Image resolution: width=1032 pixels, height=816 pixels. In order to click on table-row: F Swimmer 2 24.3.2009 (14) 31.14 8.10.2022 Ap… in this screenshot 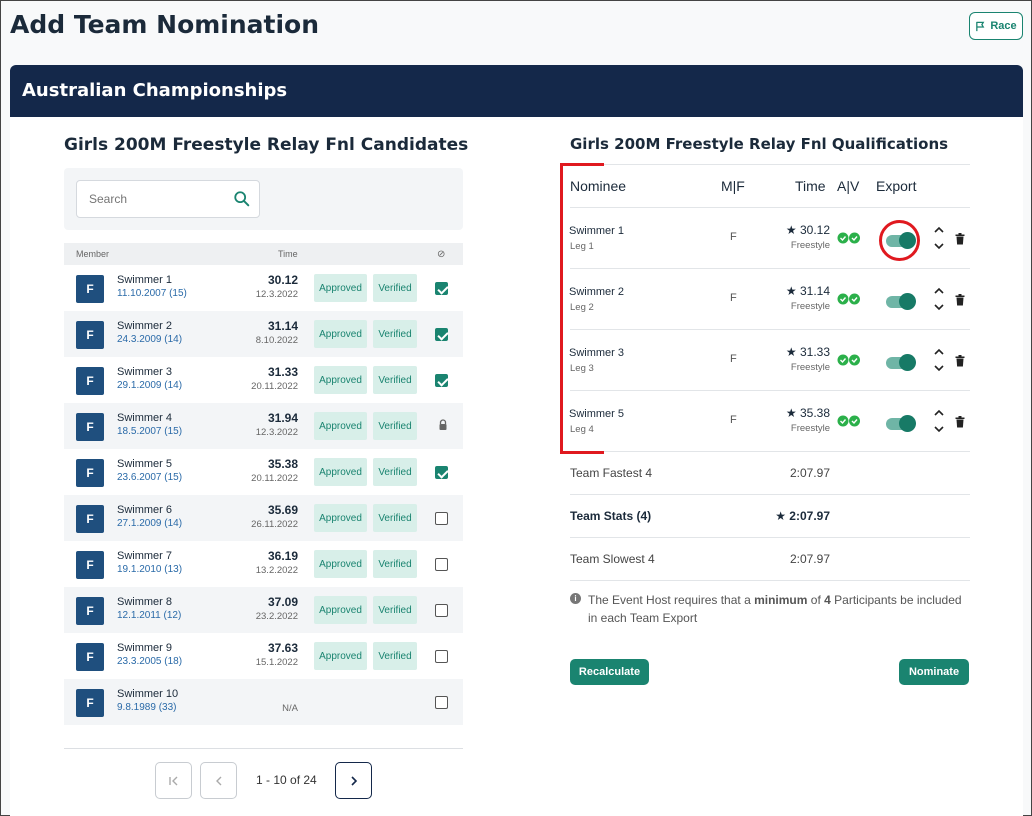, I will do `click(263, 334)`.